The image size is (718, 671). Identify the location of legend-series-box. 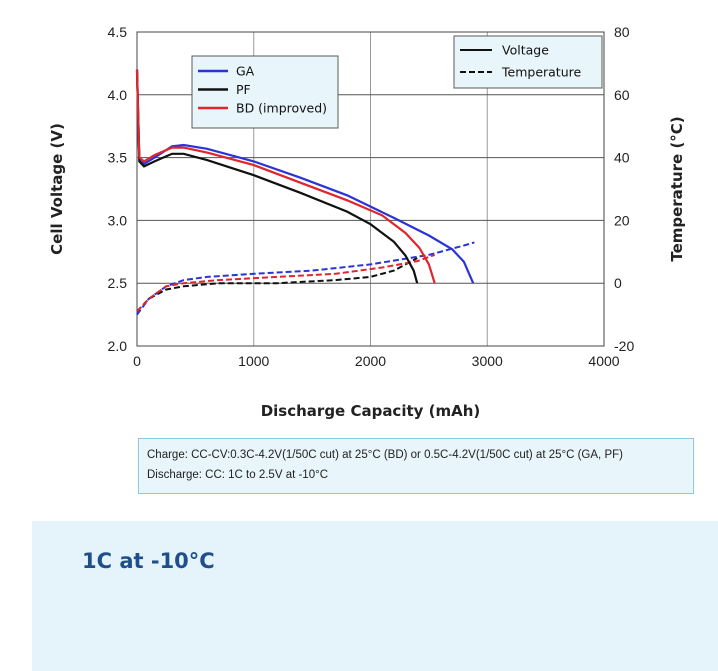
(265, 92).